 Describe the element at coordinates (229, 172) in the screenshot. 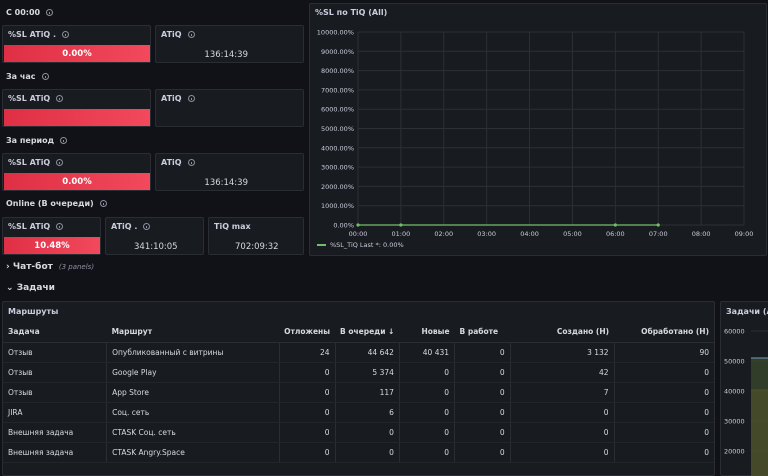

I see `panel-atiq-per-period: ATiQ 136:14:39` at that location.